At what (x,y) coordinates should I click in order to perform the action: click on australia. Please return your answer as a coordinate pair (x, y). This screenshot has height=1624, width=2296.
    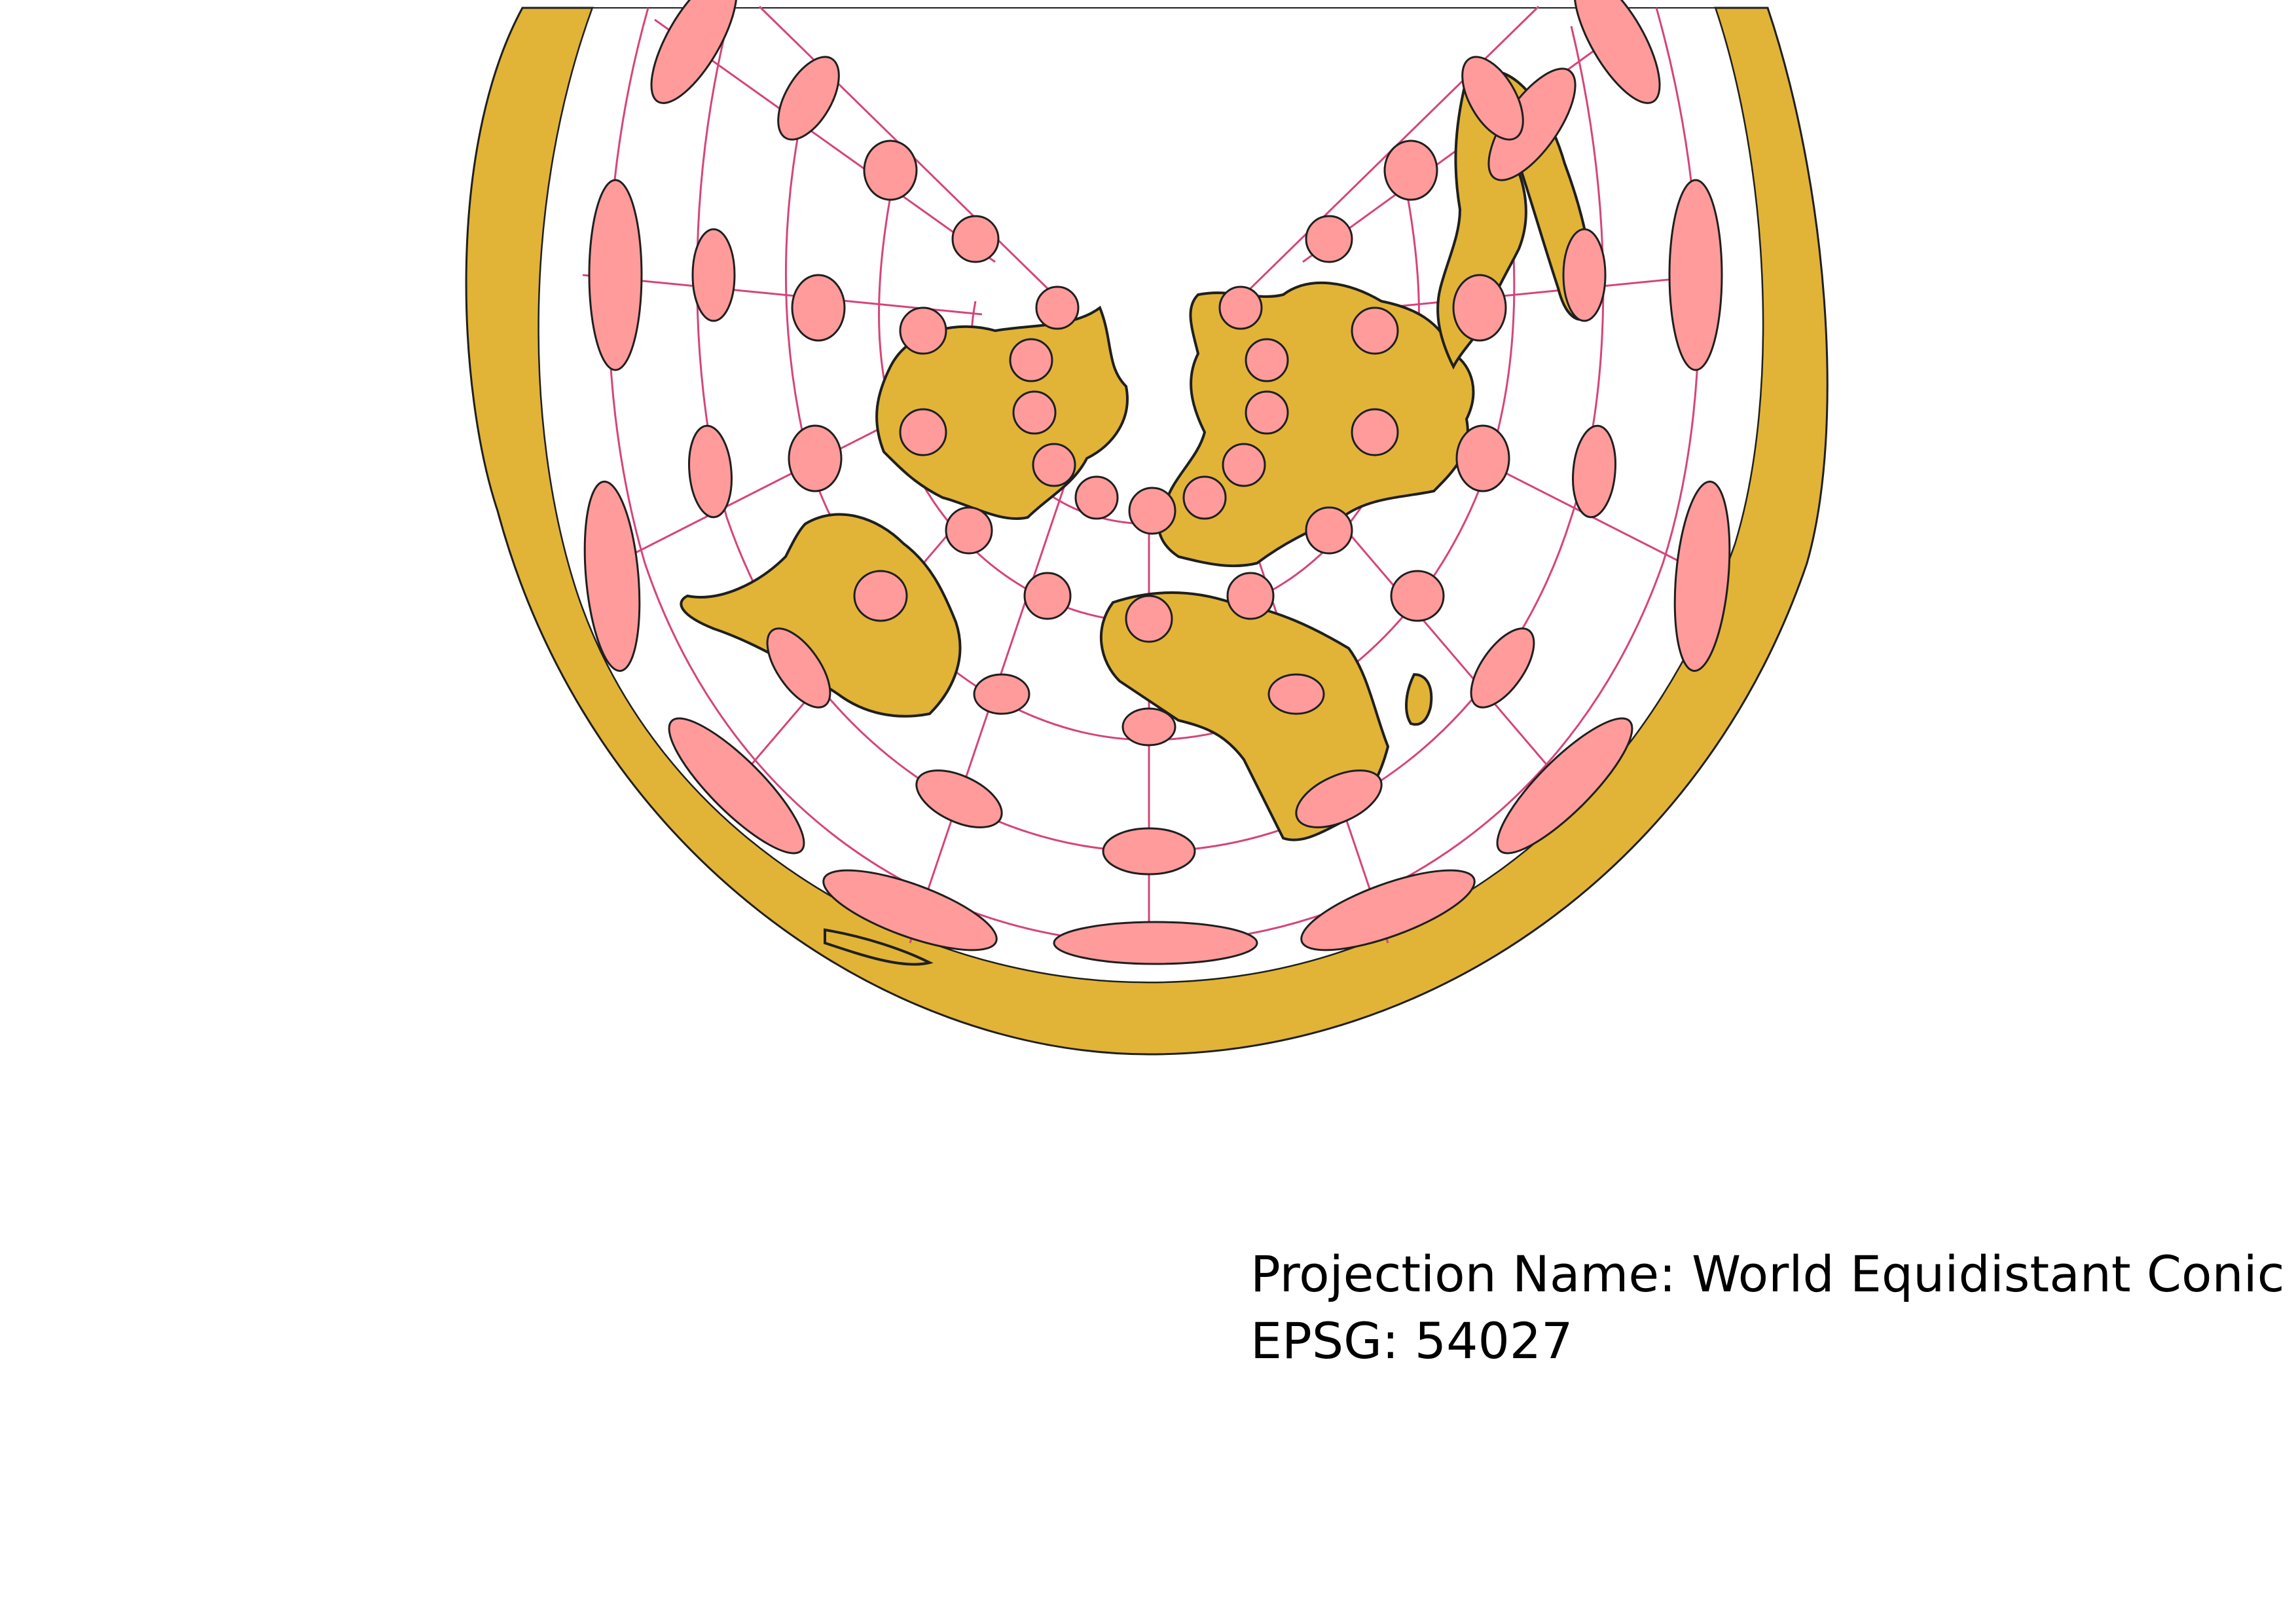
    Looking at the image, I should click on (879, 947).